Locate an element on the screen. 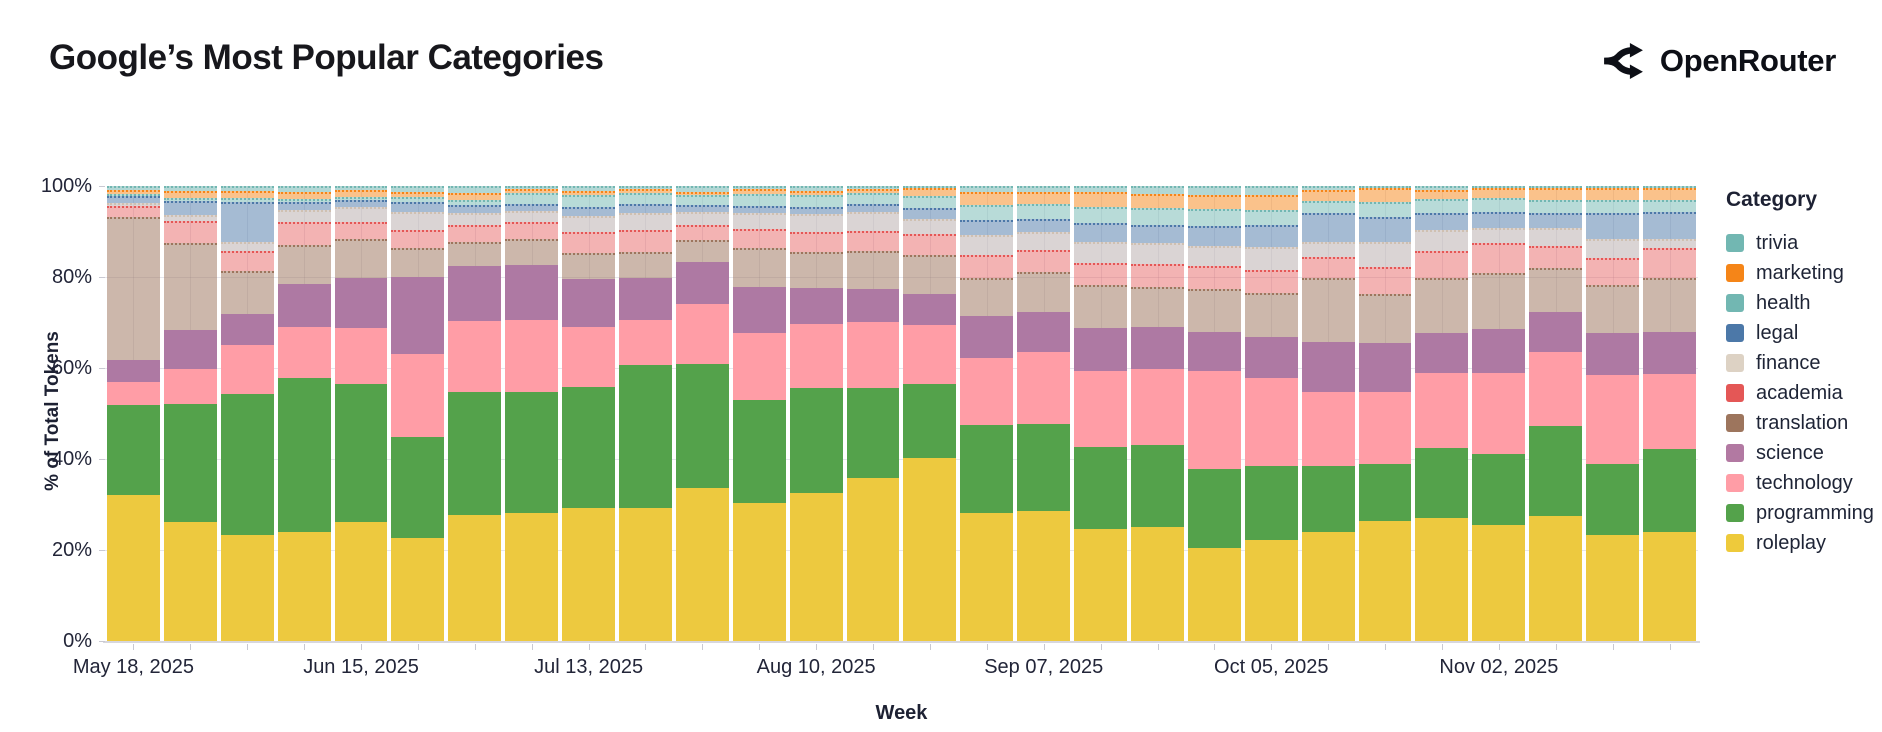 Image resolution: width=1882 pixels, height=732 pixels. bar-nov-16-2025 is located at coordinates (1613, 413).